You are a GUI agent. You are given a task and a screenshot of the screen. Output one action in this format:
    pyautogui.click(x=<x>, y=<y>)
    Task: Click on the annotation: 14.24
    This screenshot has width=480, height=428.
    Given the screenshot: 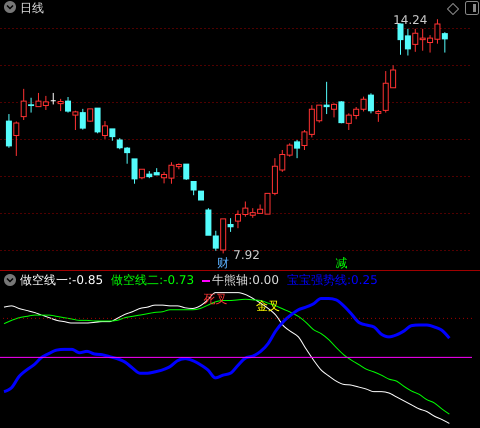 What is the action you would take?
    pyautogui.click(x=410, y=20)
    